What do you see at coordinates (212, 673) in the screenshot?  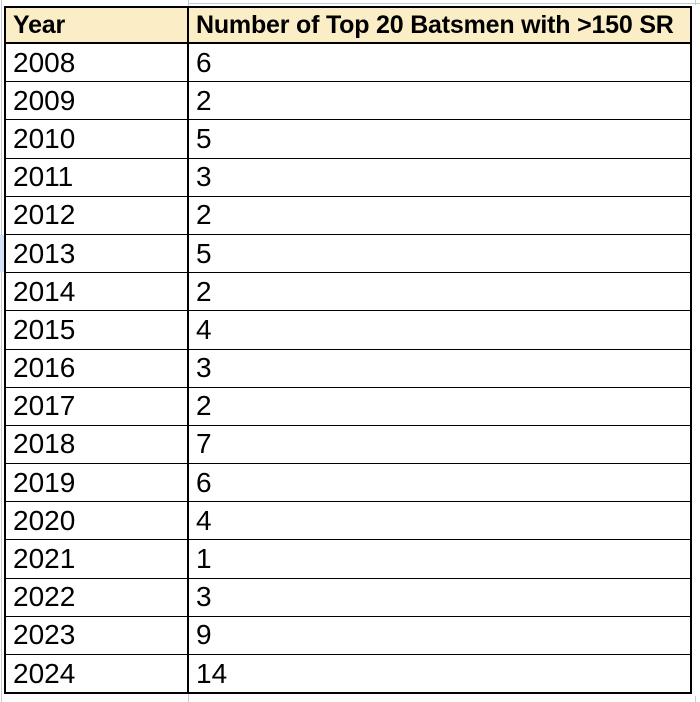 I see `value-cell: 14` at bounding box center [212, 673].